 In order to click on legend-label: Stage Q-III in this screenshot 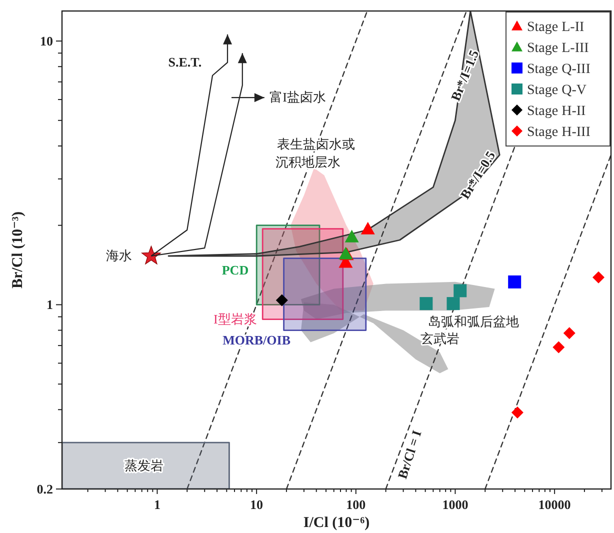, I will do `click(559, 69)`.